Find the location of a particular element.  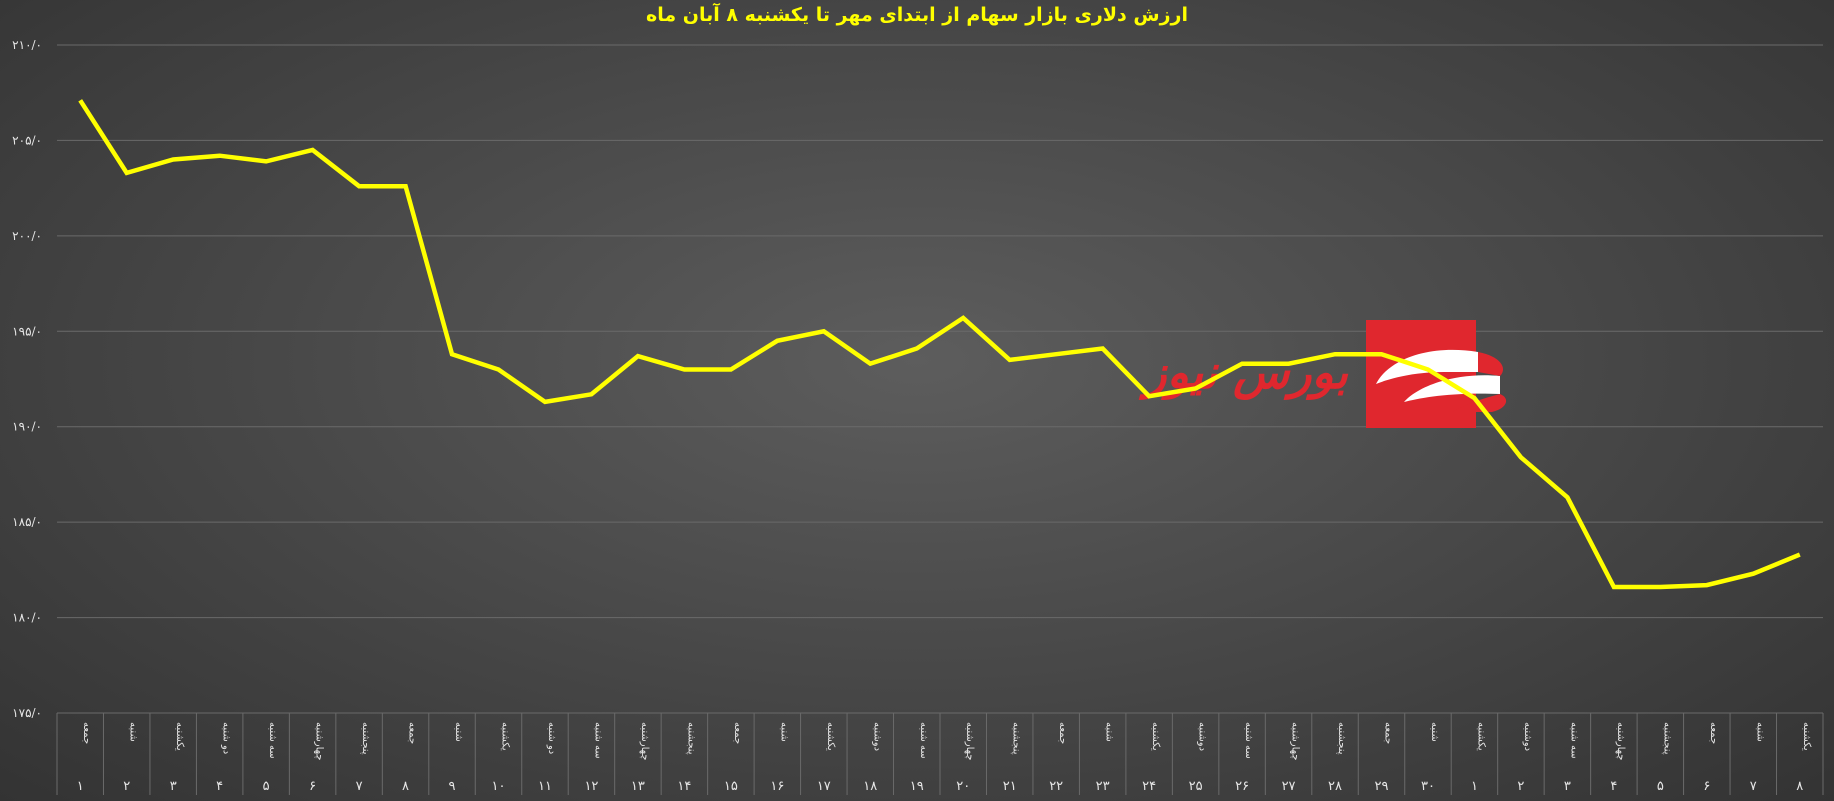

y-tick-label: ۲۰۵/۰ is located at coordinates (27, 140).